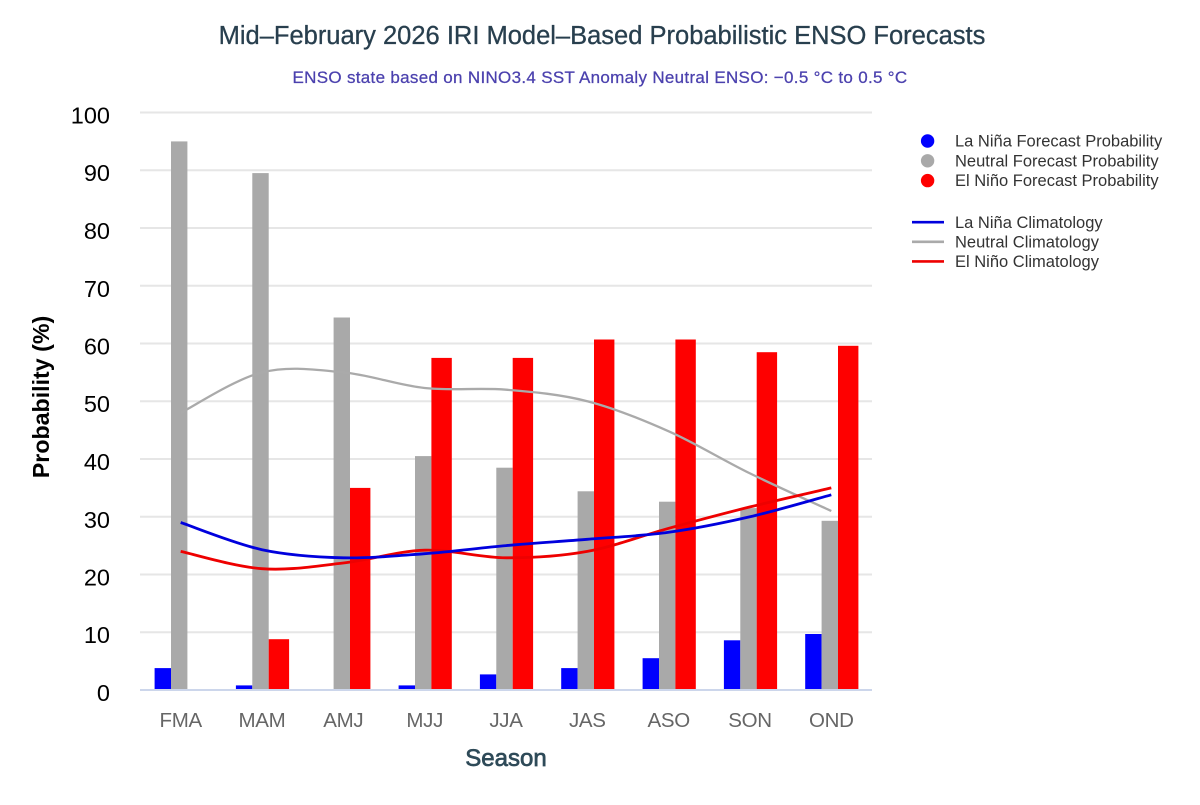 The image size is (1200, 805). What do you see at coordinates (587, 720) in the screenshot?
I see `svg-text: JAS` at bounding box center [587, 720].